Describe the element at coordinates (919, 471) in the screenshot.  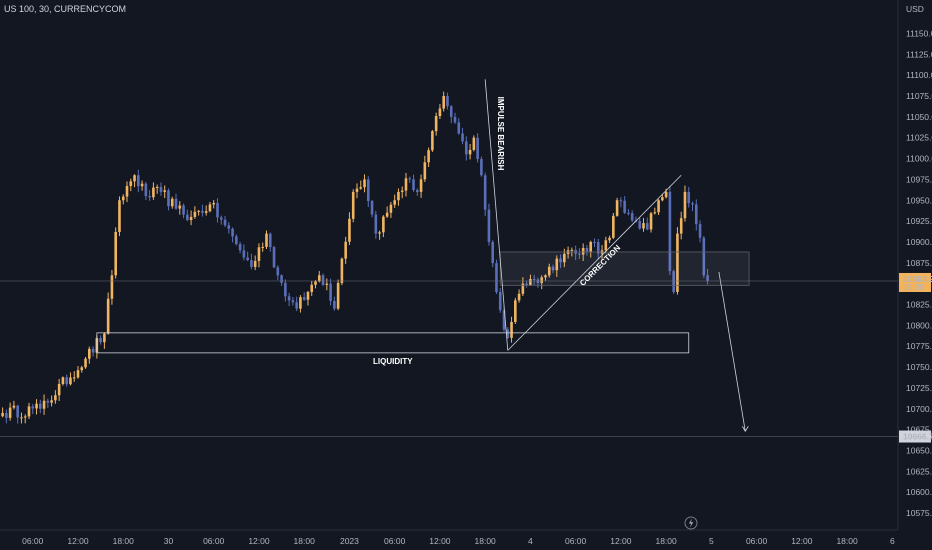
I see `y-tick-label: 10625.0` at that location.